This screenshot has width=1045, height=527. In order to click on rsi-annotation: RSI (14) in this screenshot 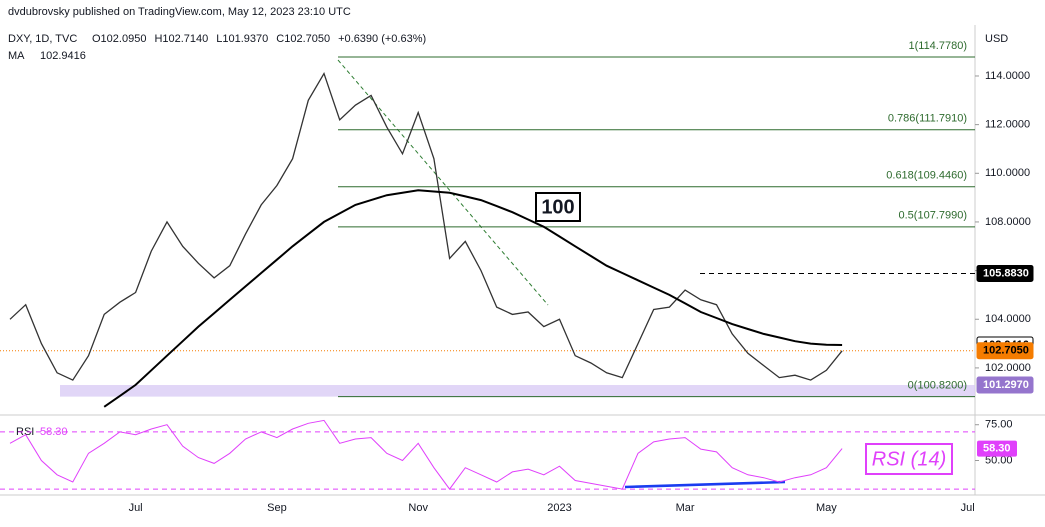, I will do `click(909, 459)`.